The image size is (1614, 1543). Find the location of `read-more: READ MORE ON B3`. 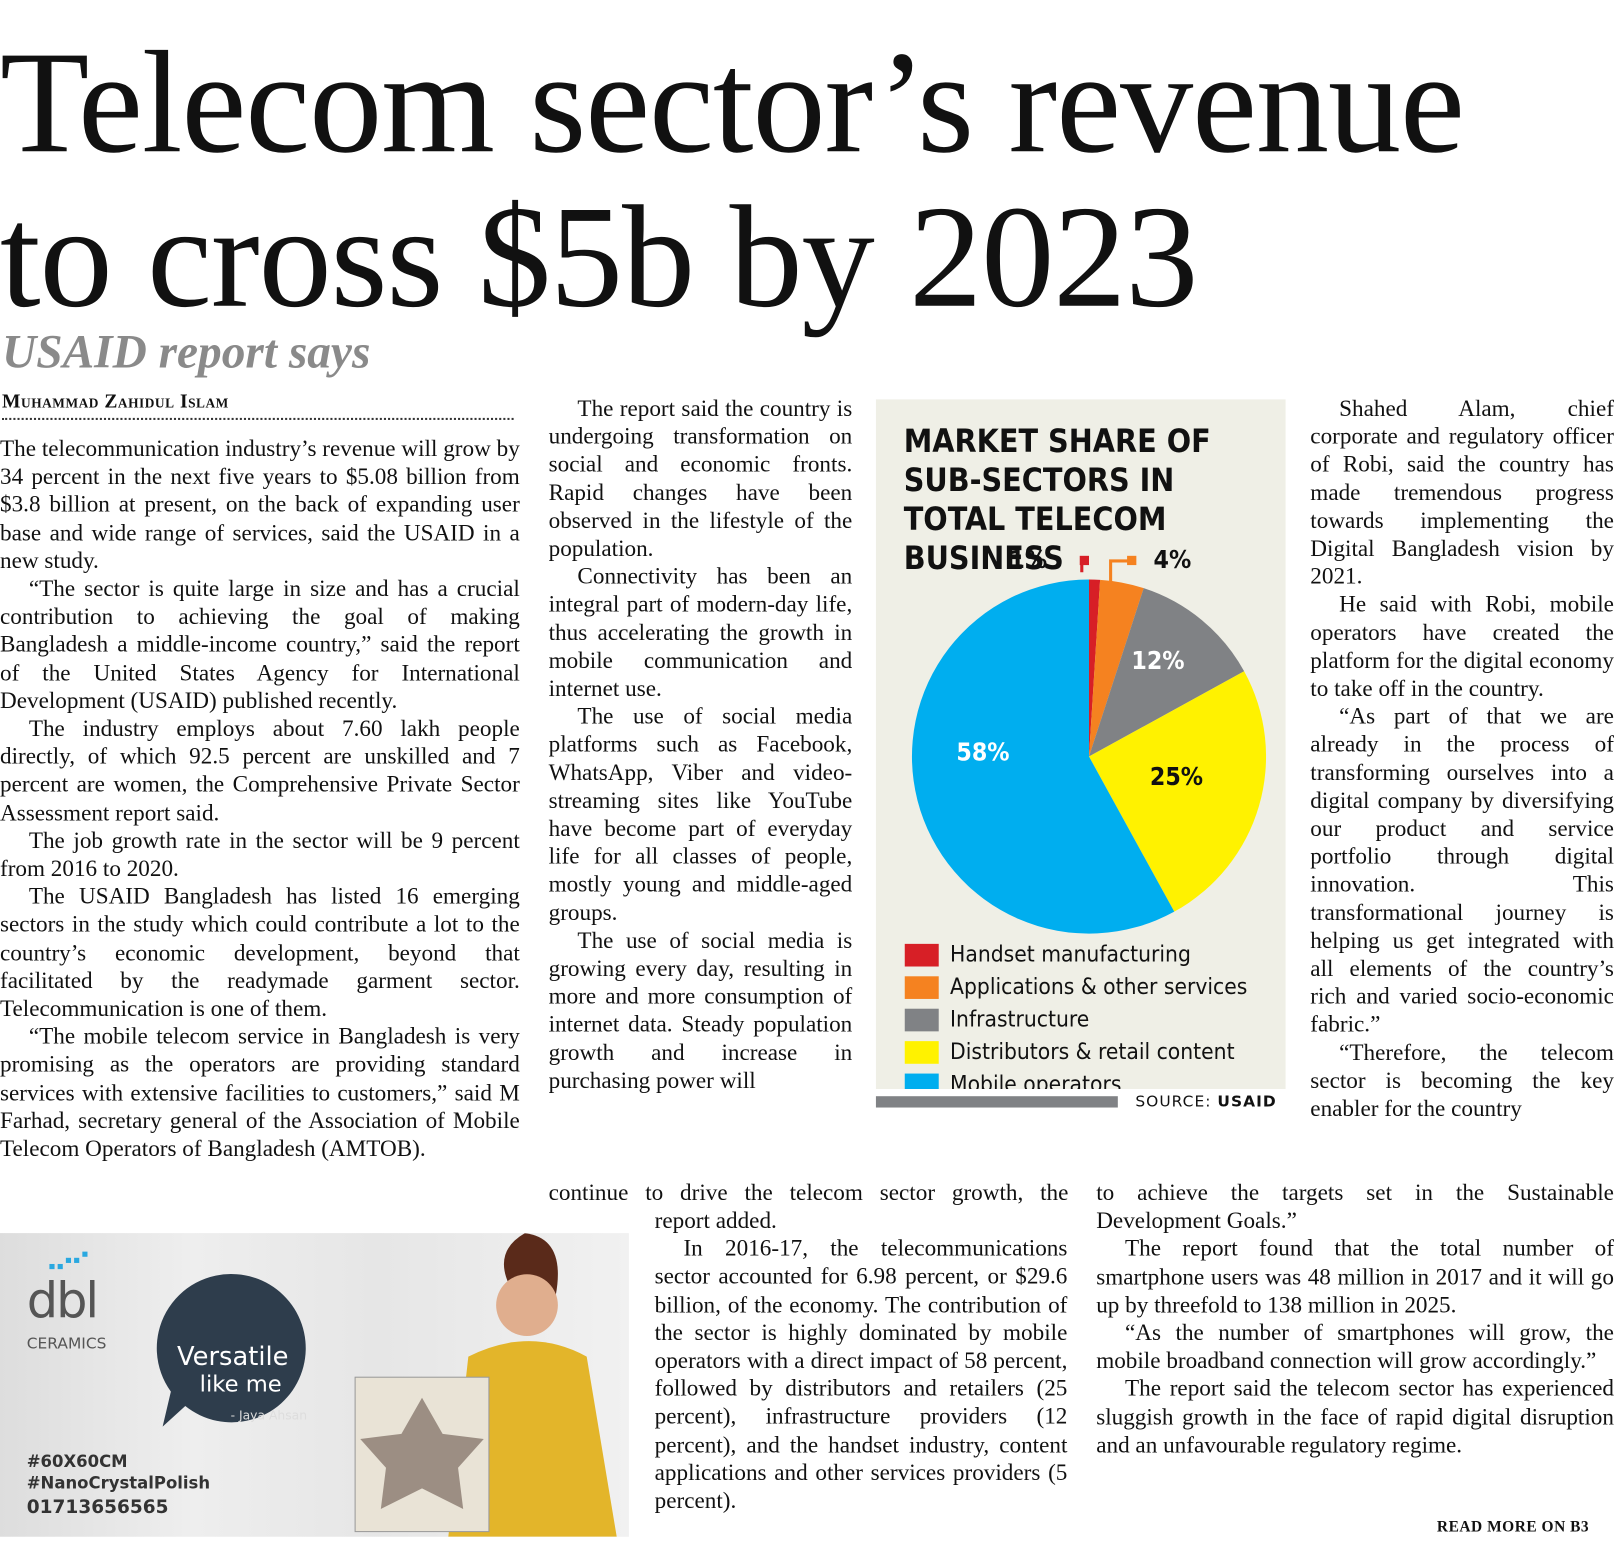

read-more: READ MORE ON B3 is located at coordinates (1513, 1527).